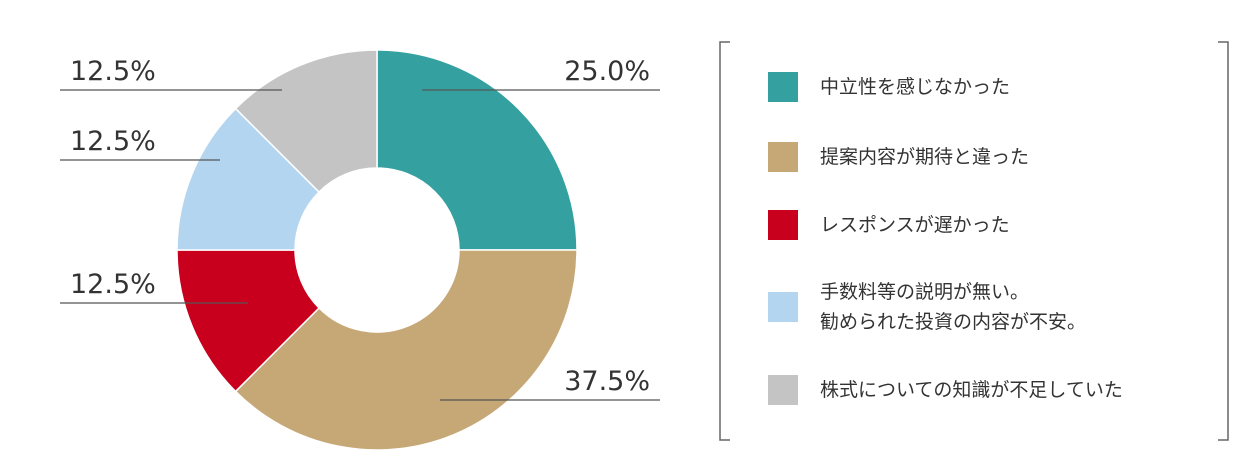 This screenshot has height=473, width=1260. Describe the element at coordinates (925, 157) in the screenshot. I see `legend-label: 提案内容が期待と違った` at that location.